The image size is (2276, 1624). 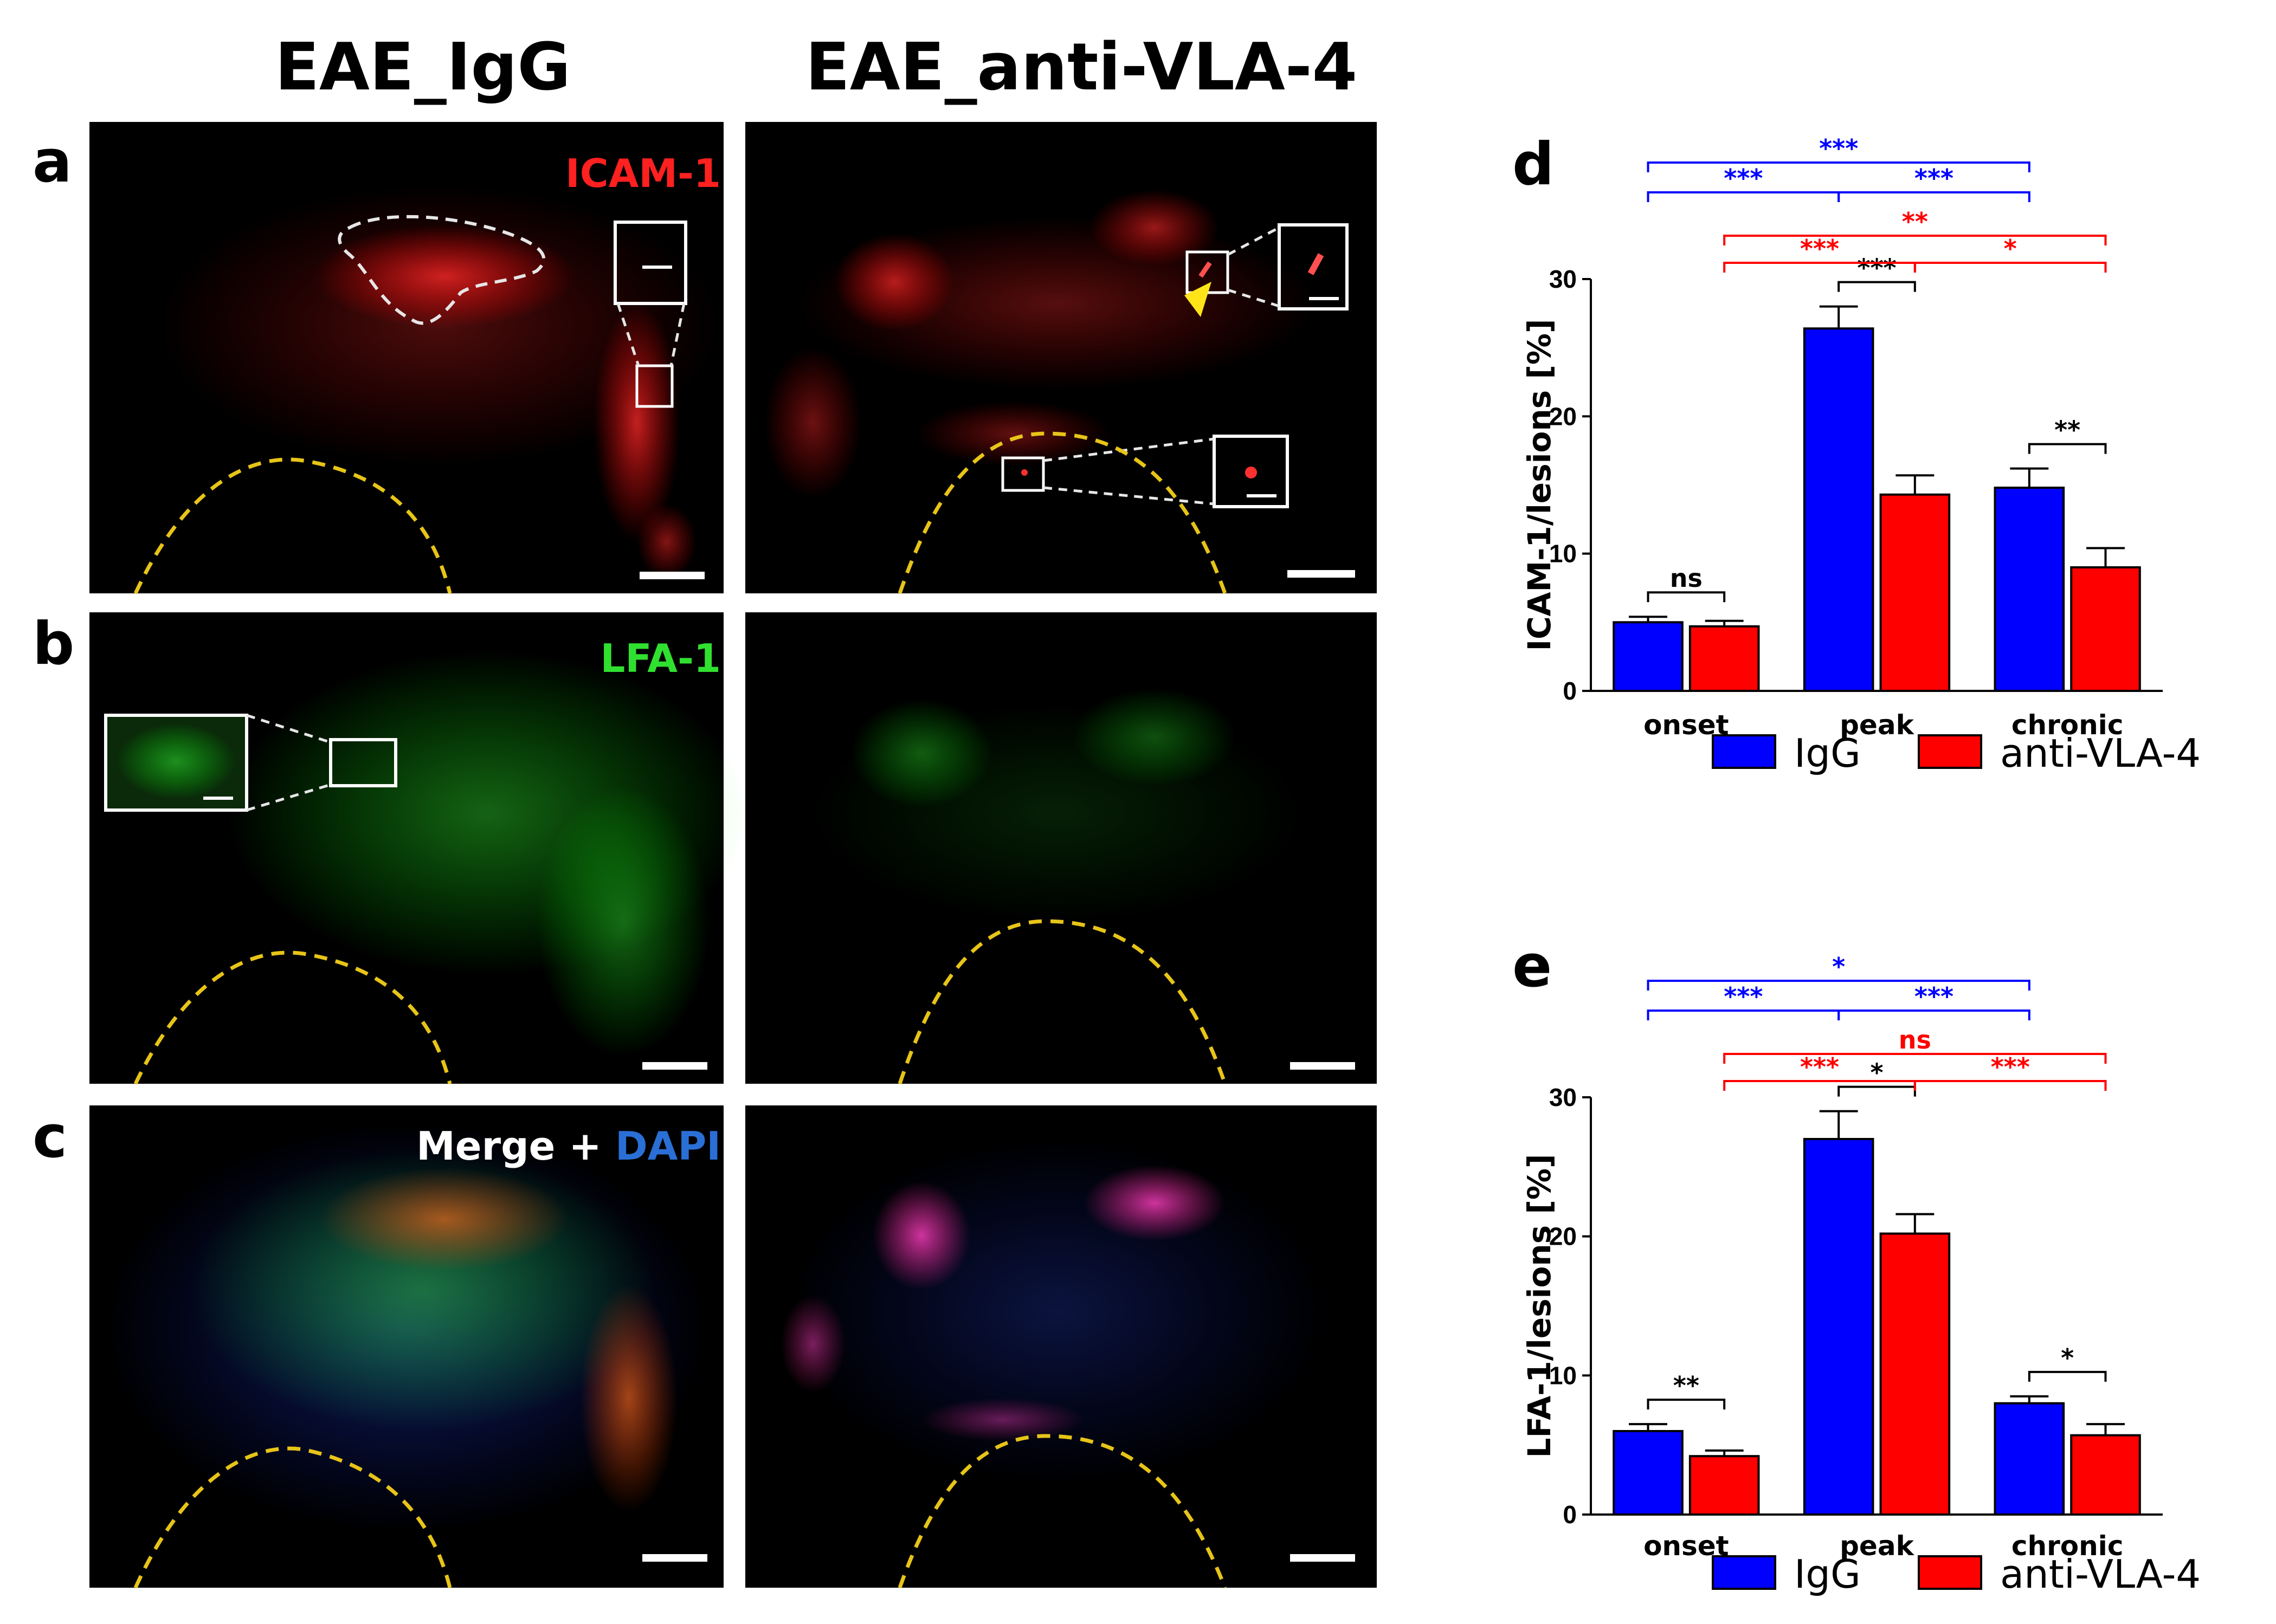 I want to click on panel-label-d: d, so click(x=1533, y=165).